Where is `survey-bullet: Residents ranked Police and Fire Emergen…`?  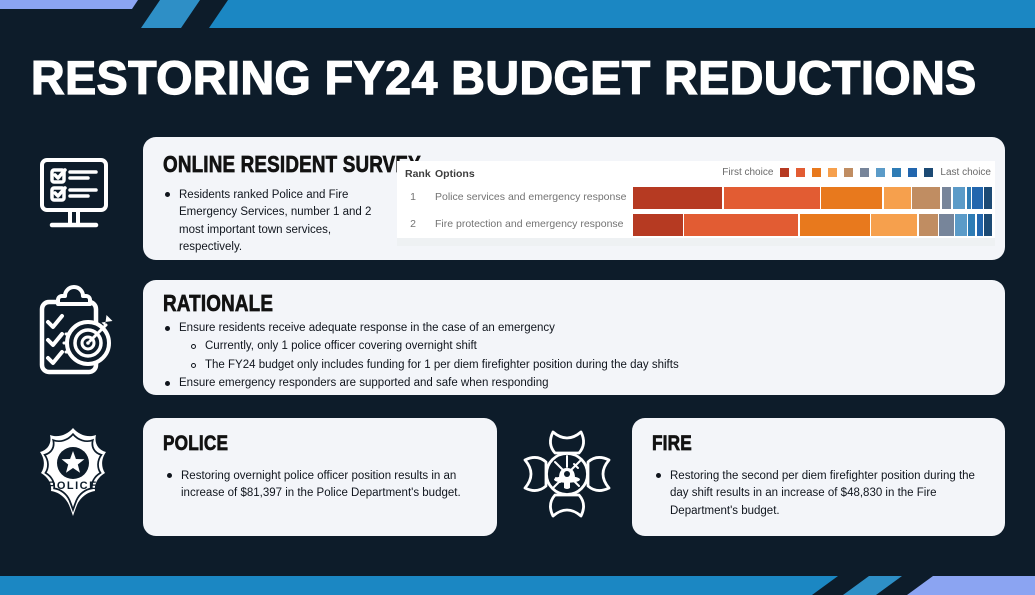
survey-bullet: Residents ranked Police and Fire Emergen… is located at coordinates (279, 221).